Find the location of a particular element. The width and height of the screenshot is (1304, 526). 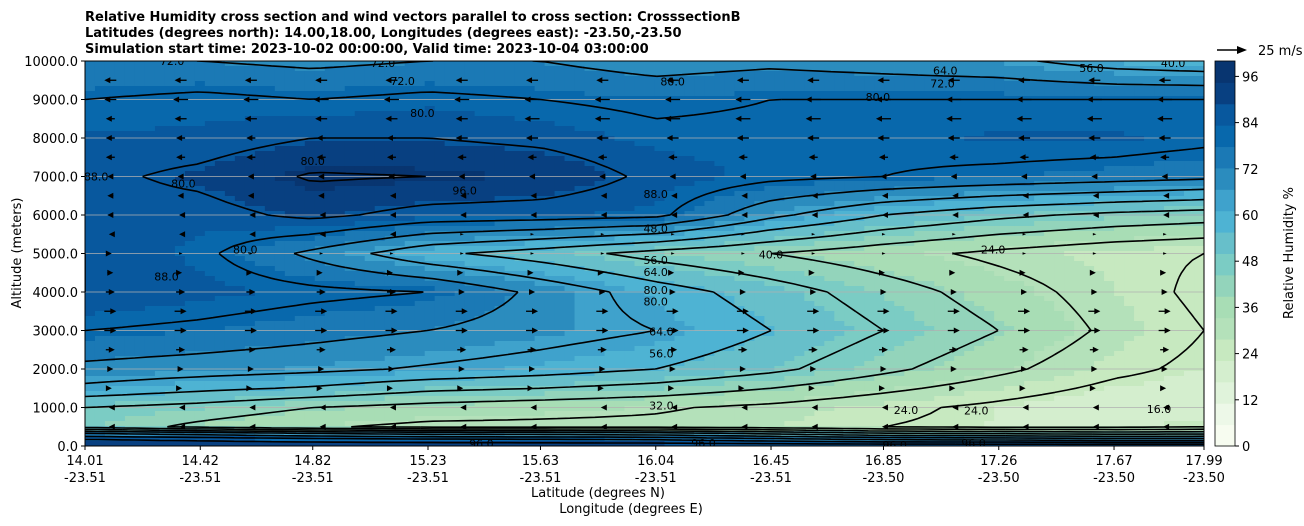

y-tick-label: 4000.0 is located at coordinates (56, 293).